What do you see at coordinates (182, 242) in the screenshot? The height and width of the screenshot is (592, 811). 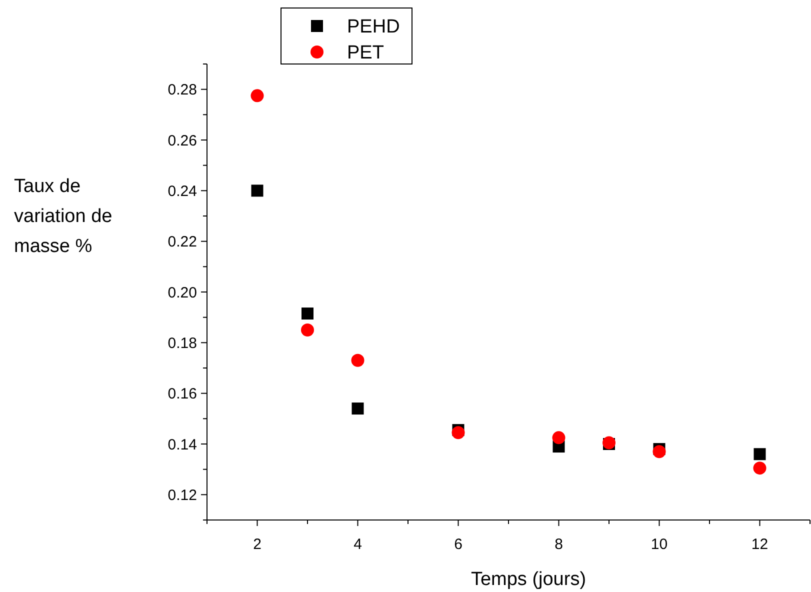 I see `y-tick-label: 0.22` at bounding box center [182, 242].